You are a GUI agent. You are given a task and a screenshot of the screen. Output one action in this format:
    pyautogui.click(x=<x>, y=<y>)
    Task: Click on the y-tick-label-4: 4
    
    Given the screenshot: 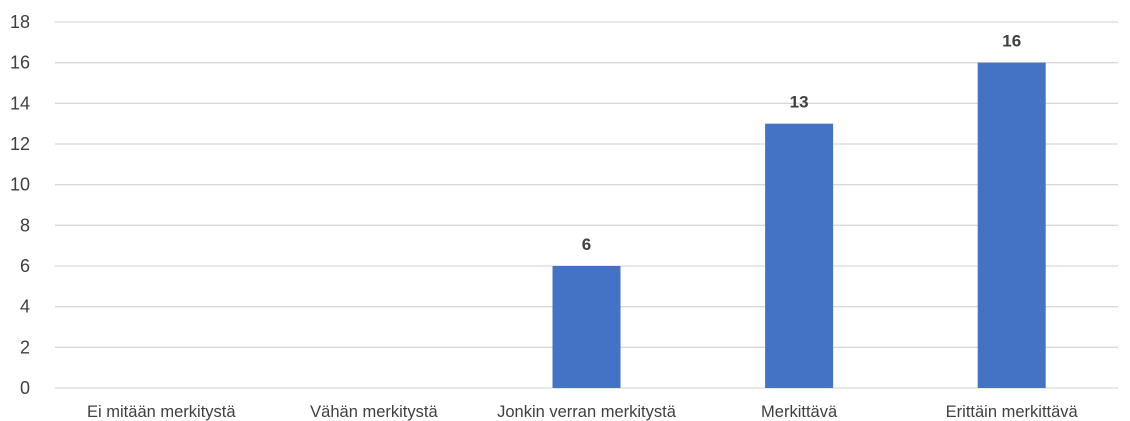 What is the action you would take?
    pyautogui.click(x=25, y=307)
    